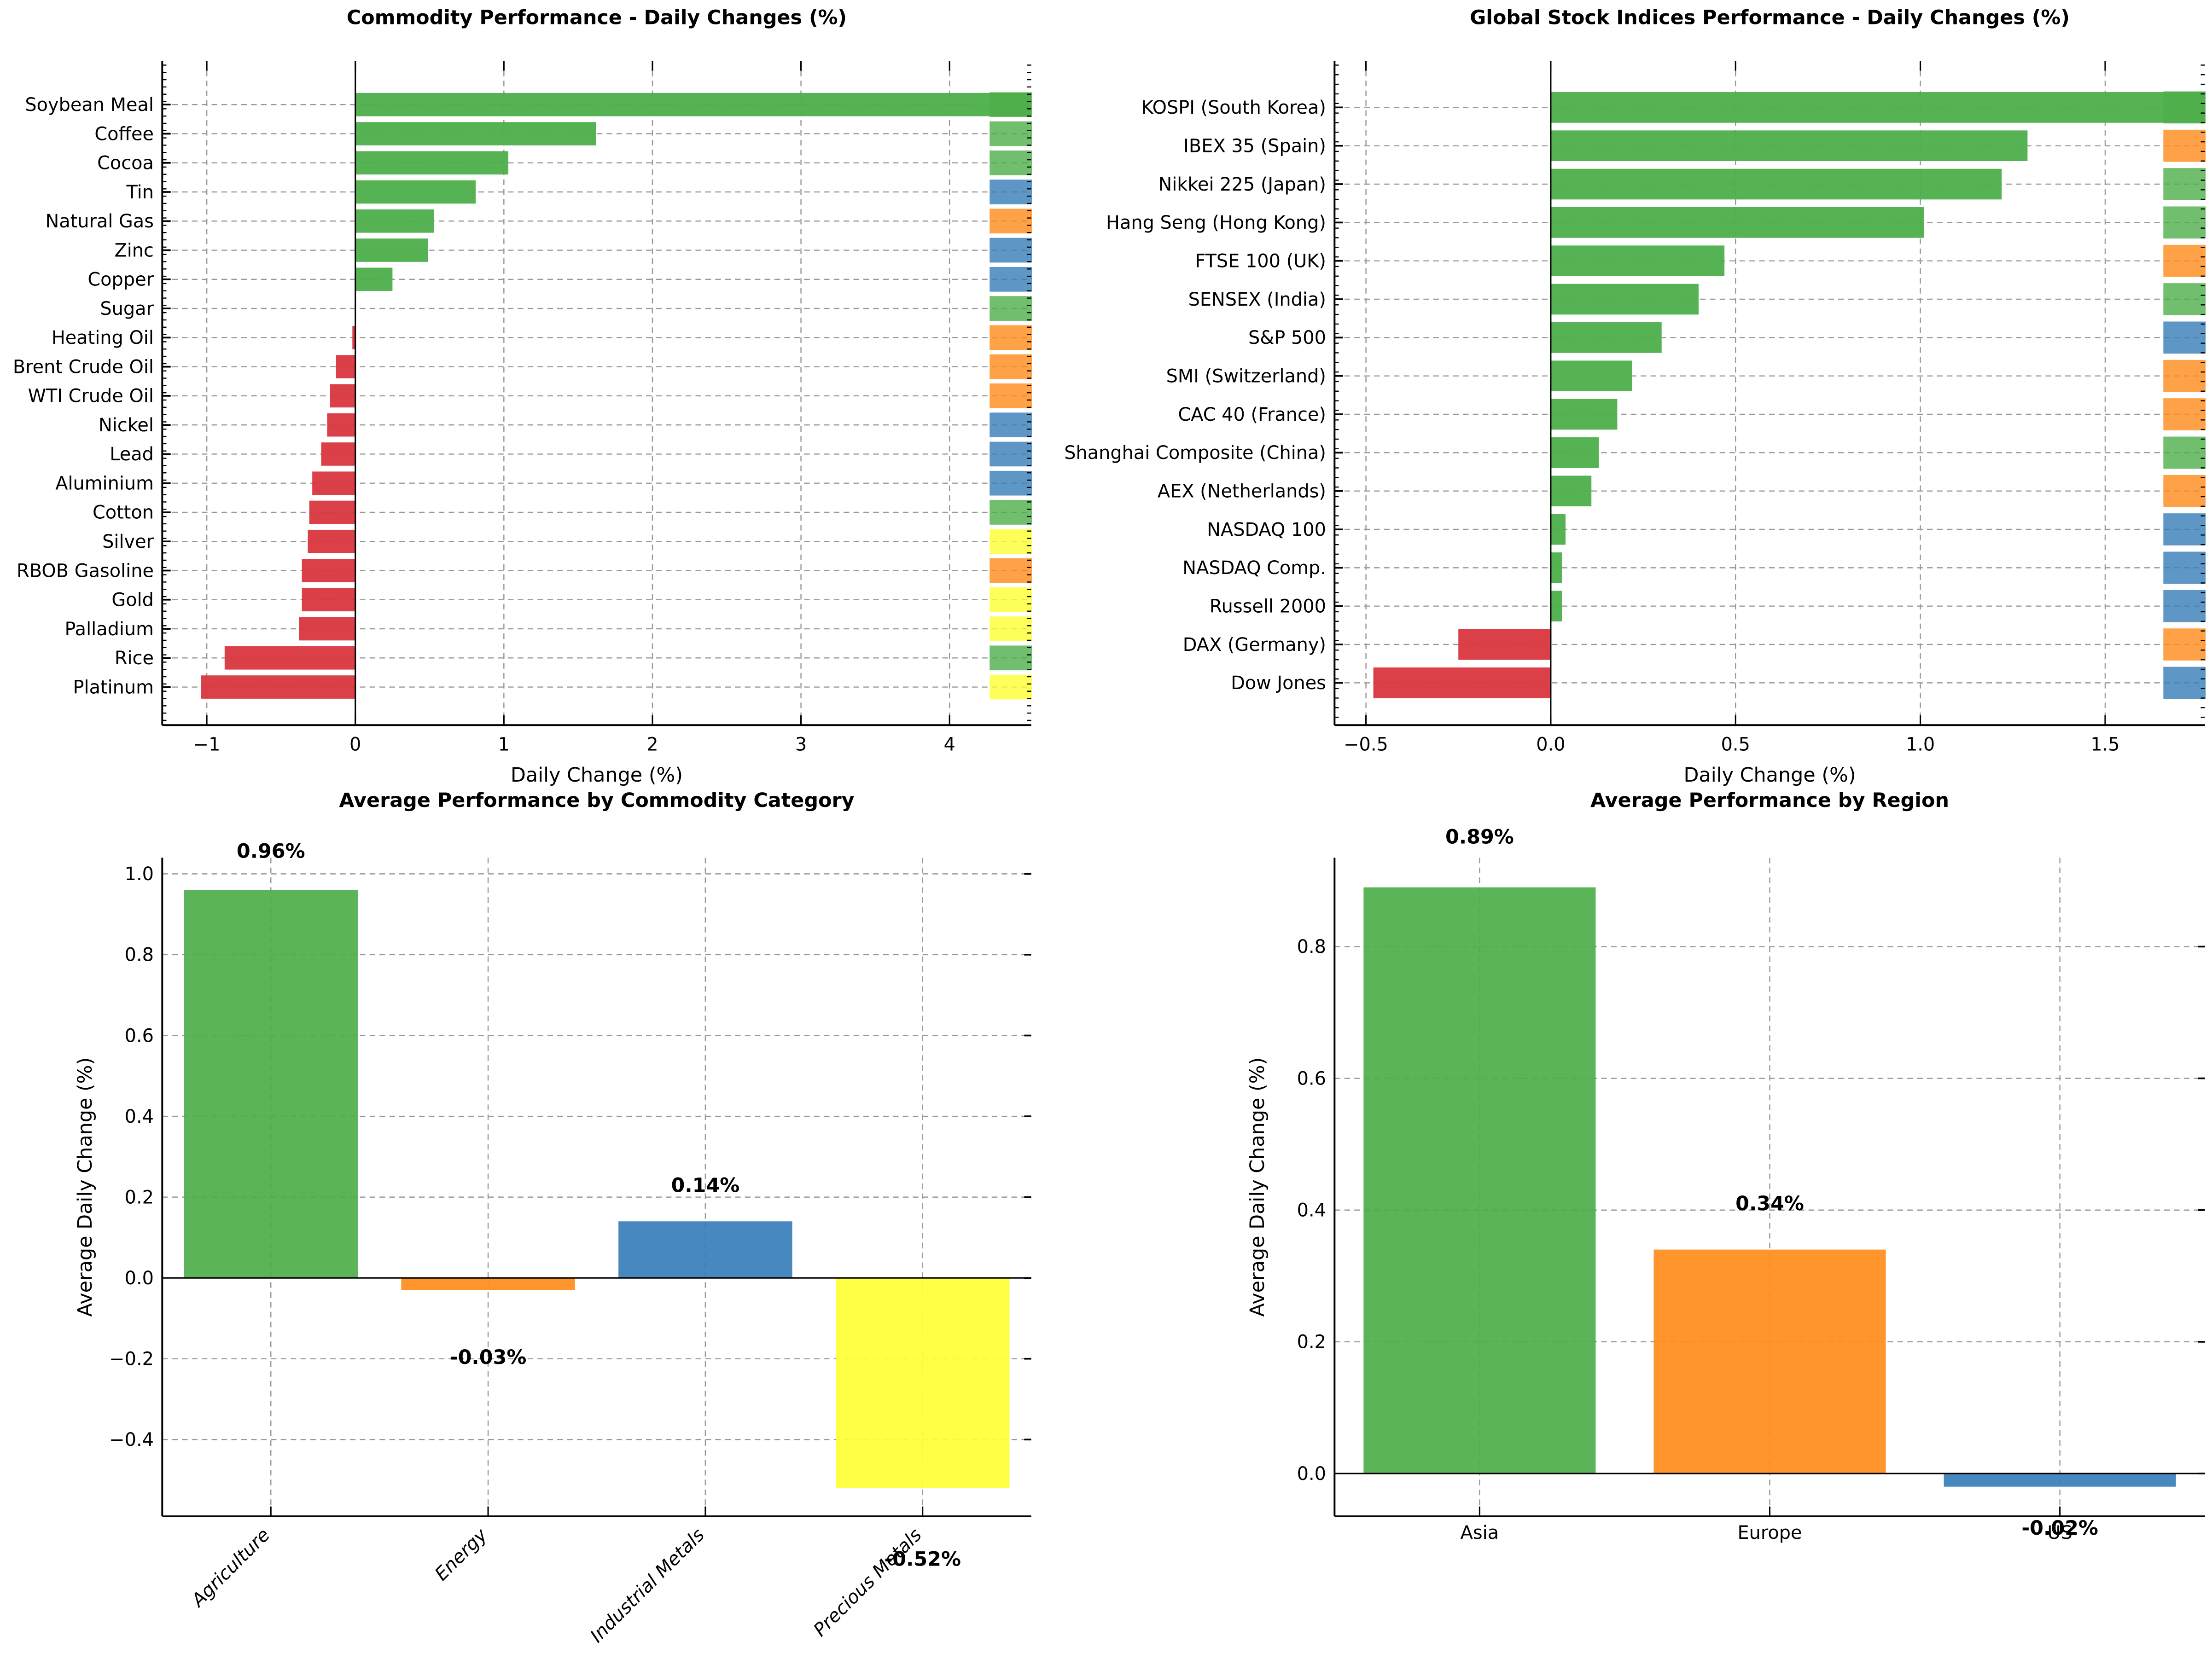  Describe the element at coordinates (126, 163) in the screenshot. I see `category-label: Cocoa` at that location.